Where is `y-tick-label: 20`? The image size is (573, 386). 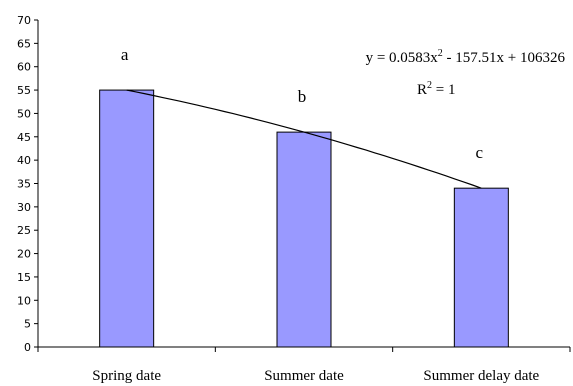 y-tick-label: 20 is located at coordinates (24, 254).